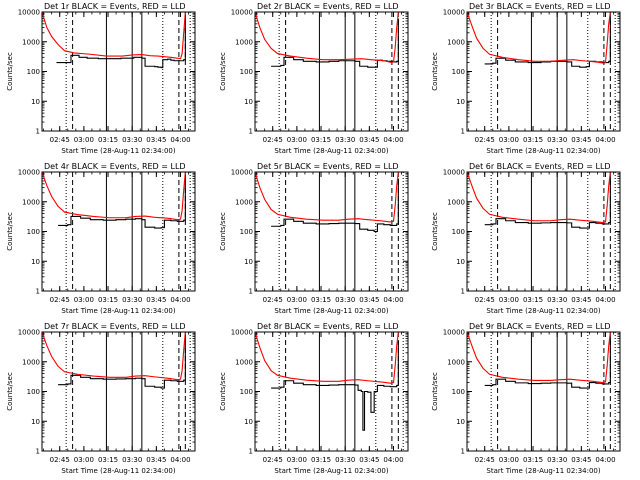 The image size is (640, 480). I want to click on chart-title: Det 8r BLACK = Events, RED = LLD, so click(328, 326).